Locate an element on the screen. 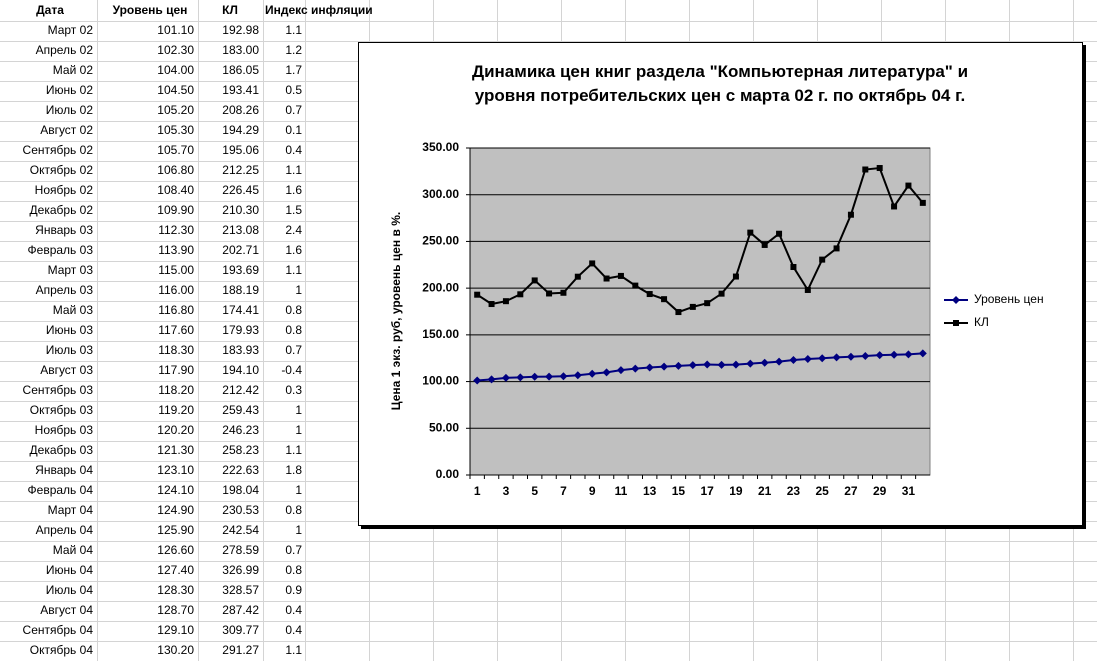 This screenshot has height=661, width=1097. value-cell: 193.69 is located at coordinates (240, 270).